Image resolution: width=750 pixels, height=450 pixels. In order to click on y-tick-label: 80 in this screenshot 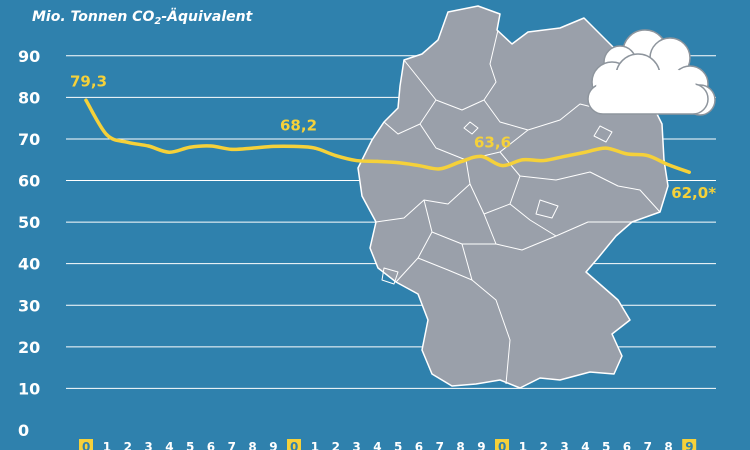, I will do `click(29, 97)`.